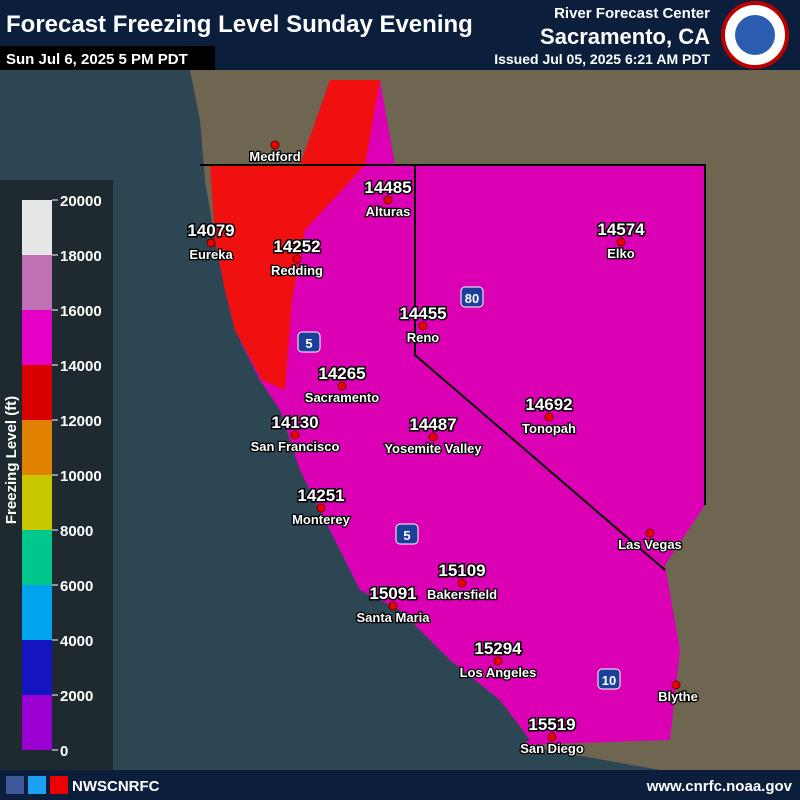 The width and height of the screenshot is (800, 800). What do you see at coordinates (498, 648) in the screenshot?
I see `freezing-level: 15294` at bounding box center [498, 648].